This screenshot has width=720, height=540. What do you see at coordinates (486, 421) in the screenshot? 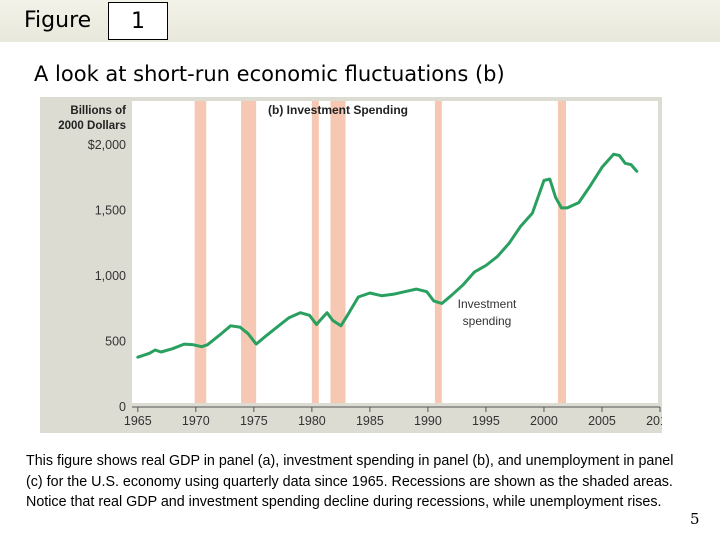
I see `x-tick-label-1995: 1995` at bounding box center [486, 421].